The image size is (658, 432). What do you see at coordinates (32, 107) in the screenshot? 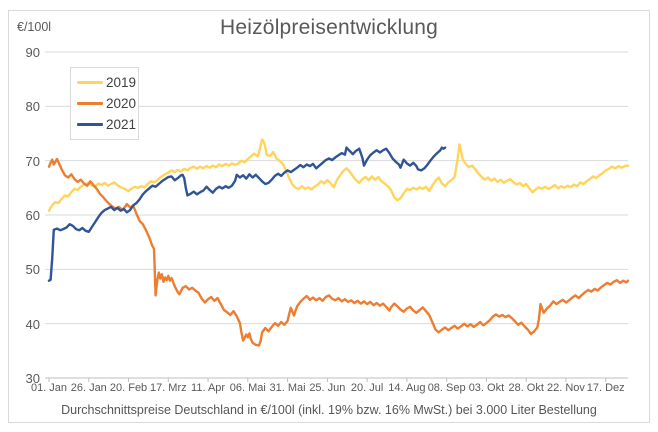
I see `y-tick-label-80: 80` at bounding box center [32, 107].